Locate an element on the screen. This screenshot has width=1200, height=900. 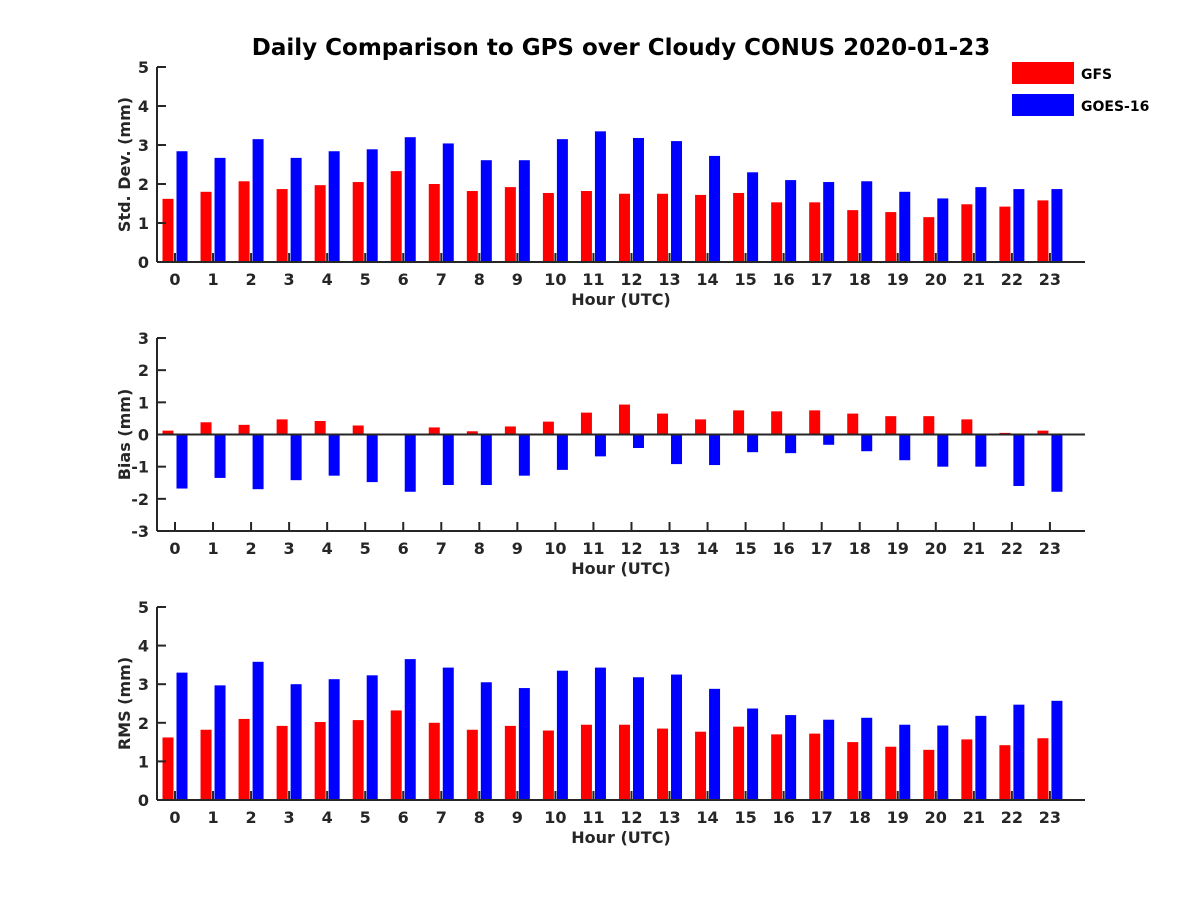
legend-label-gfs: GFS is located at coordinates (1096, 75).